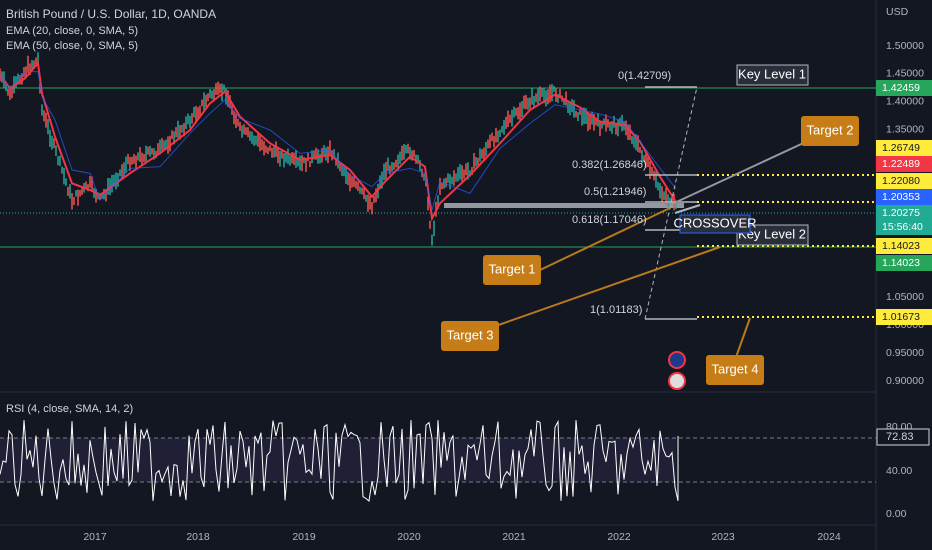  Describe the element at coordinates (111, 14) in the screenshot. I see `symbol-title: British Pound / U.S. Dollar, 1D, OANDA` at that location.